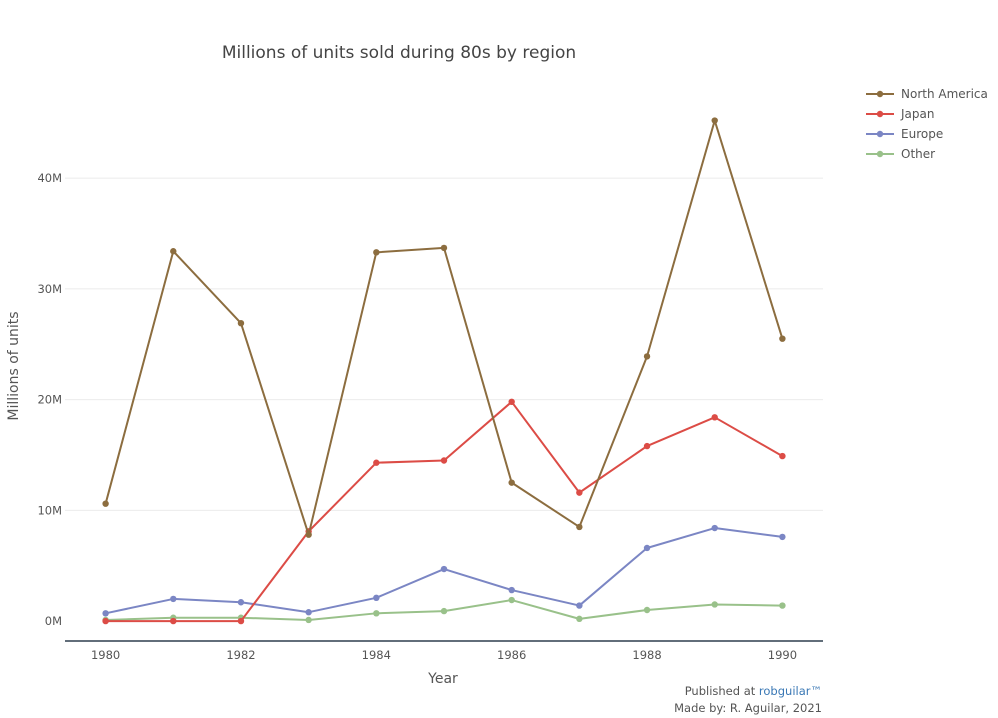  I want to click on legend-item-other: Other, so click(900, 154).